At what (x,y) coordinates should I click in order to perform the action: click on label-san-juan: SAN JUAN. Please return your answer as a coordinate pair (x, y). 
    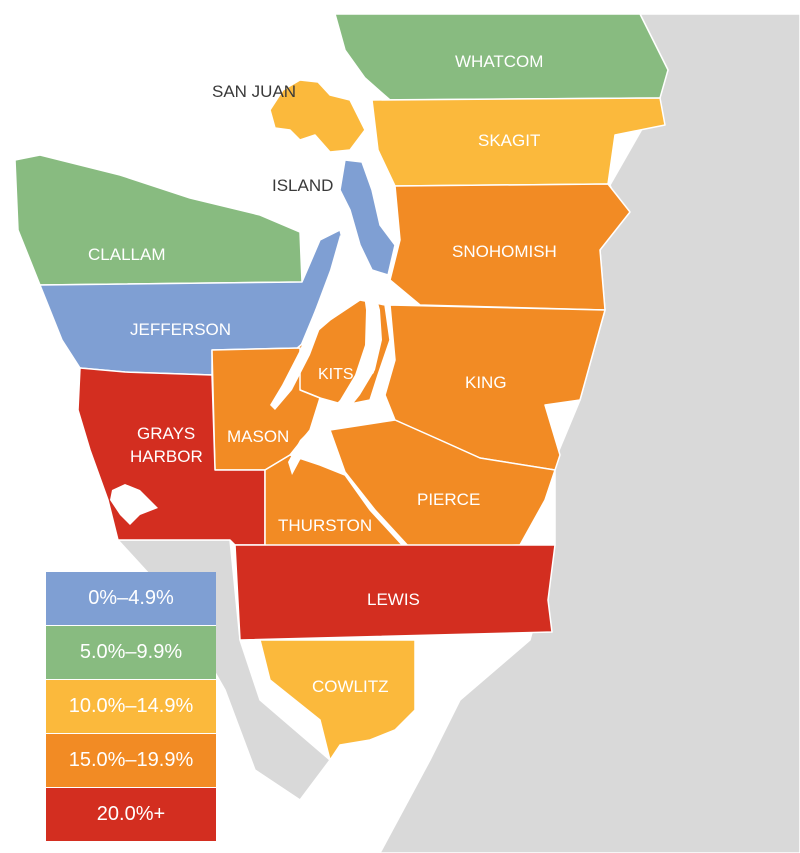
    Looking at the image, I should click on (254, 91).